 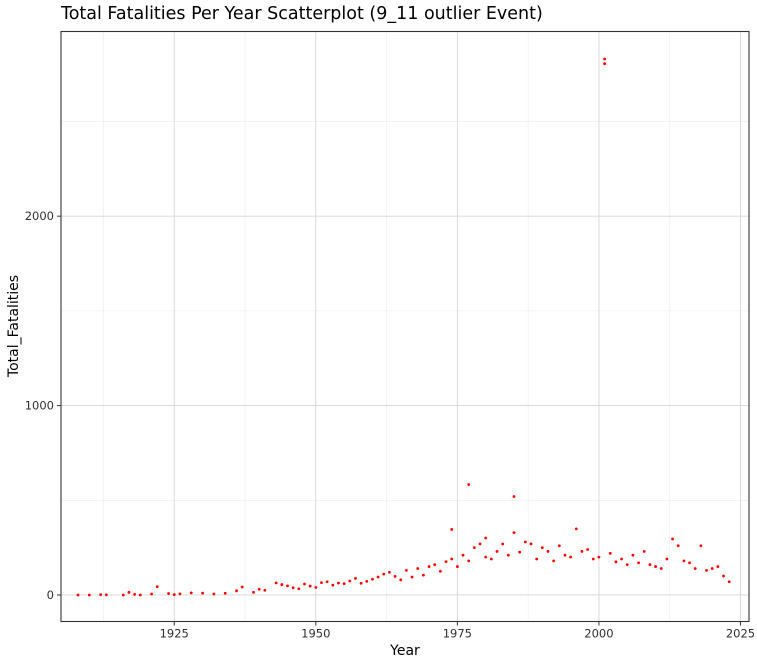 What do you see at coordinates (404, 651) in the screenshot?
I see `x-axis-title: Year` at bounding box center [404, 651].